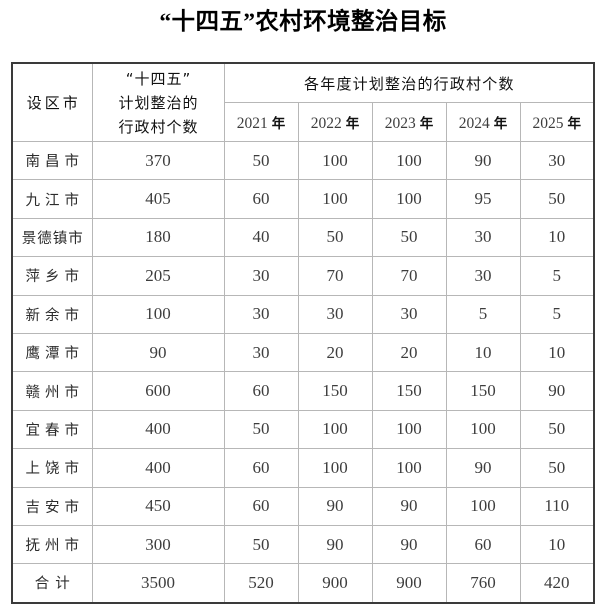  I want to click on cell-total-year-2021: 520, so click(261, 583).